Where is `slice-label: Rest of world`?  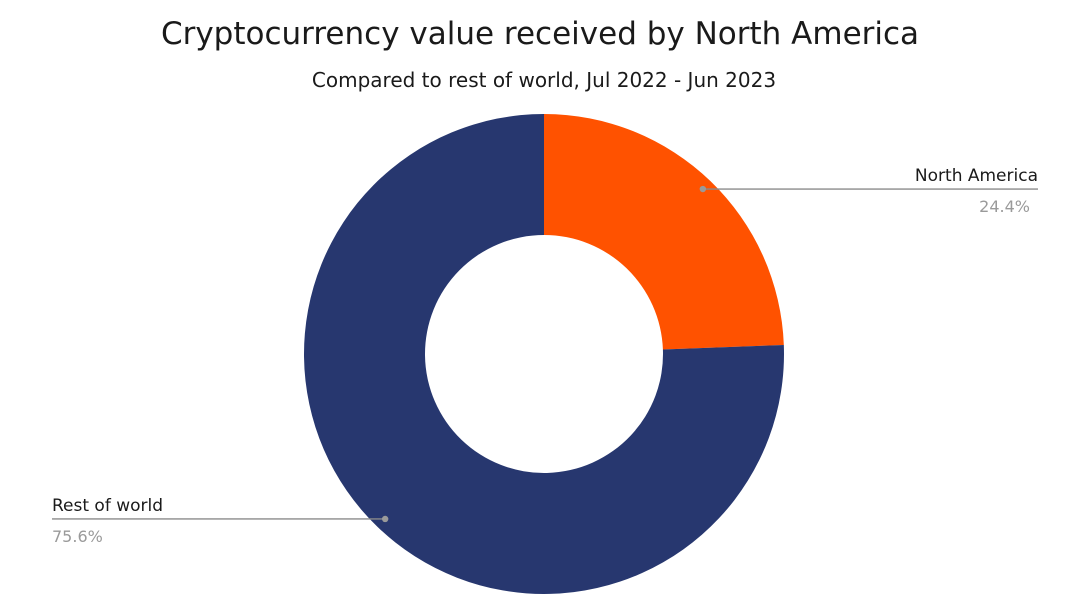
slice-label: Rest of world is located at coordinates (107, 506).